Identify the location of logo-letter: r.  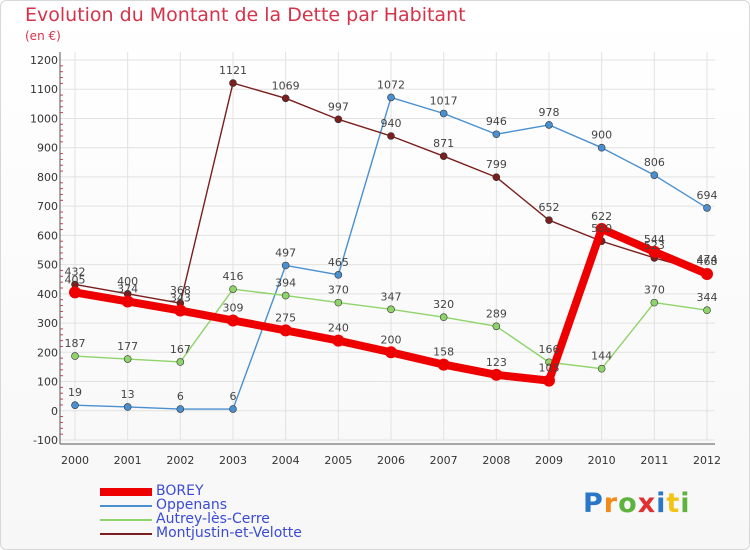
(611, 503).